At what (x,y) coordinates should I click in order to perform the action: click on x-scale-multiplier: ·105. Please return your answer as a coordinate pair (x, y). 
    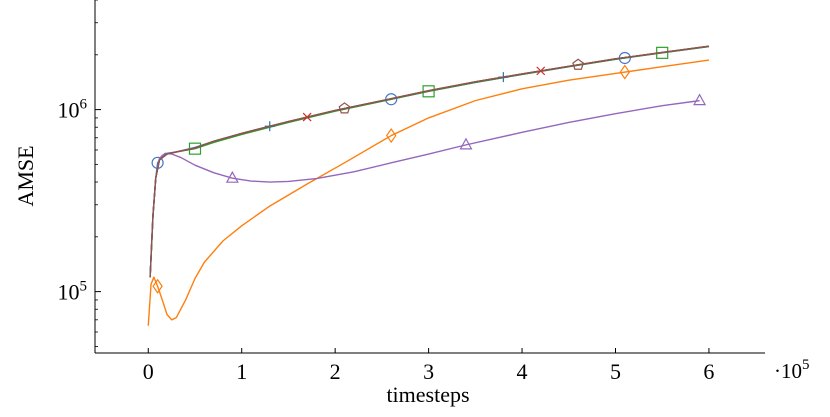
    Looking at the image, I should click on (792, 370).